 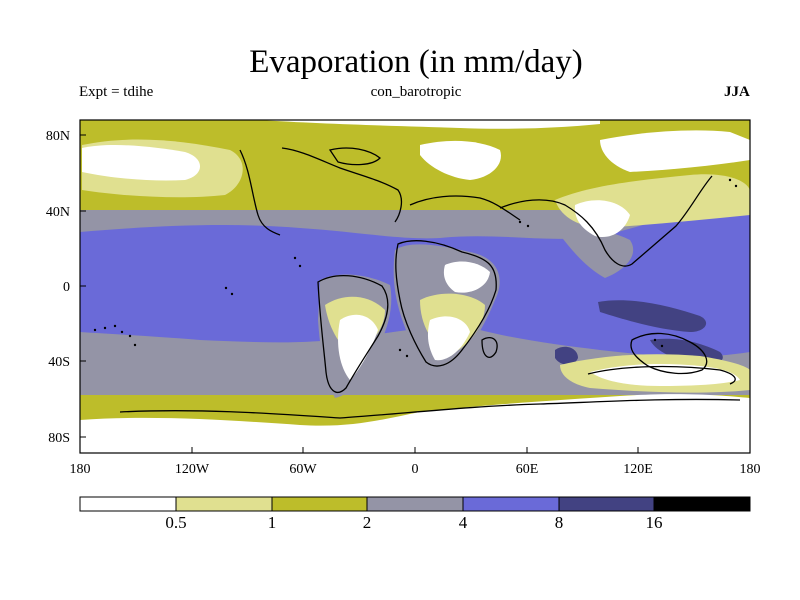 What do you see at coordinates (58, 136) in the screenshot?
I see `lat-tick-label: 80N` at bounding box center [58, 136].